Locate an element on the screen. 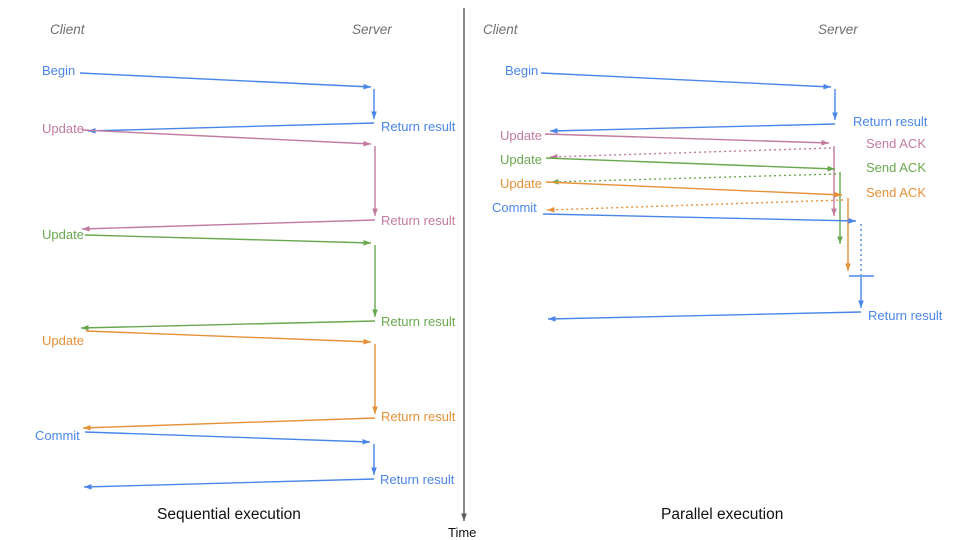 Image resolution: width=960 pixels, height=540 pixels. parallel-execution-caption: Parallel execution is located at coordinates (722, 514).